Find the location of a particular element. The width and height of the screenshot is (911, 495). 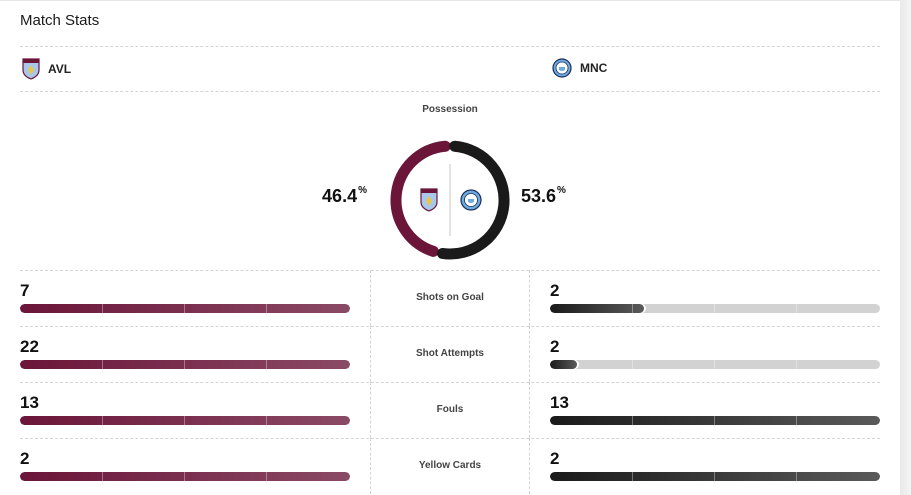

possession-label: Possession is located at coordinates (450, 109).